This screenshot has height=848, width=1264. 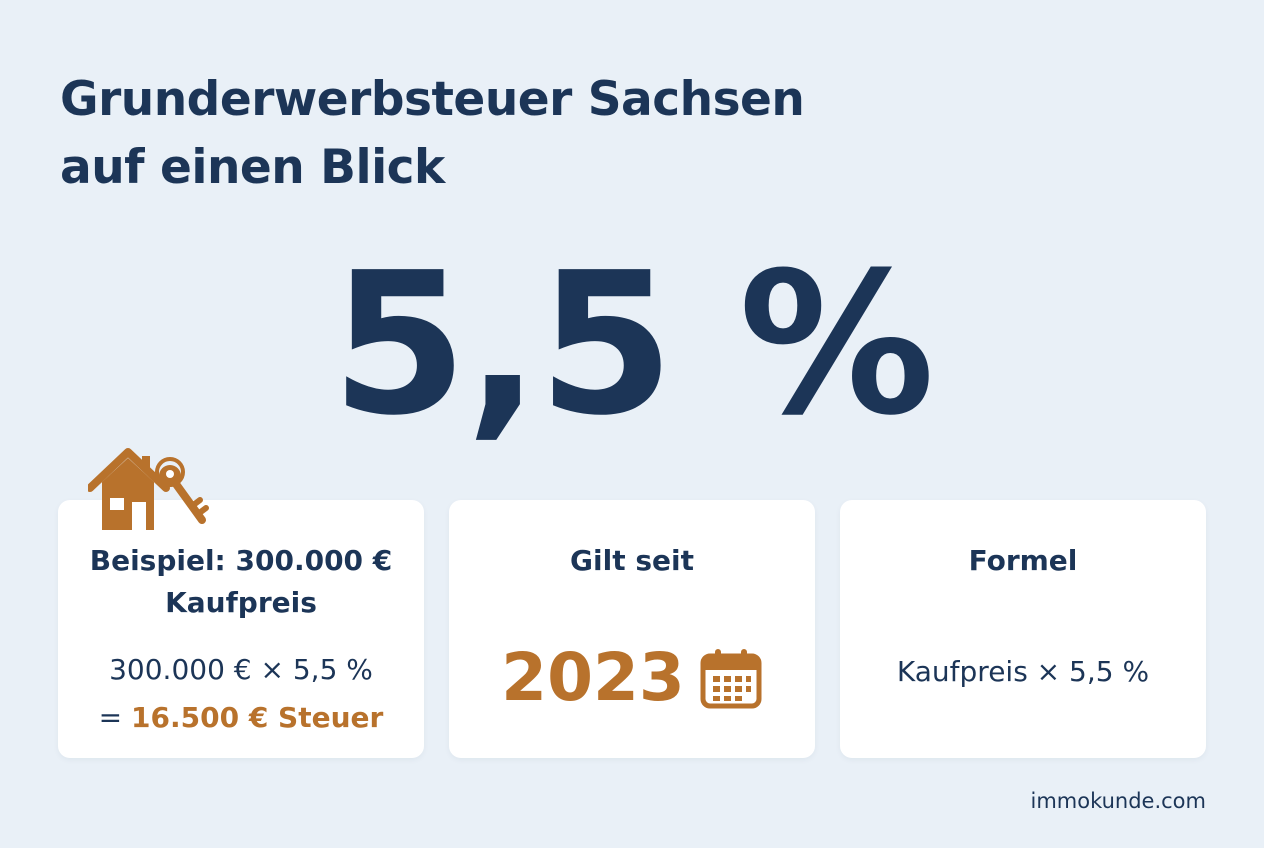 I want to click on since-heading: Gilt seit, so click(x=632, y=560).